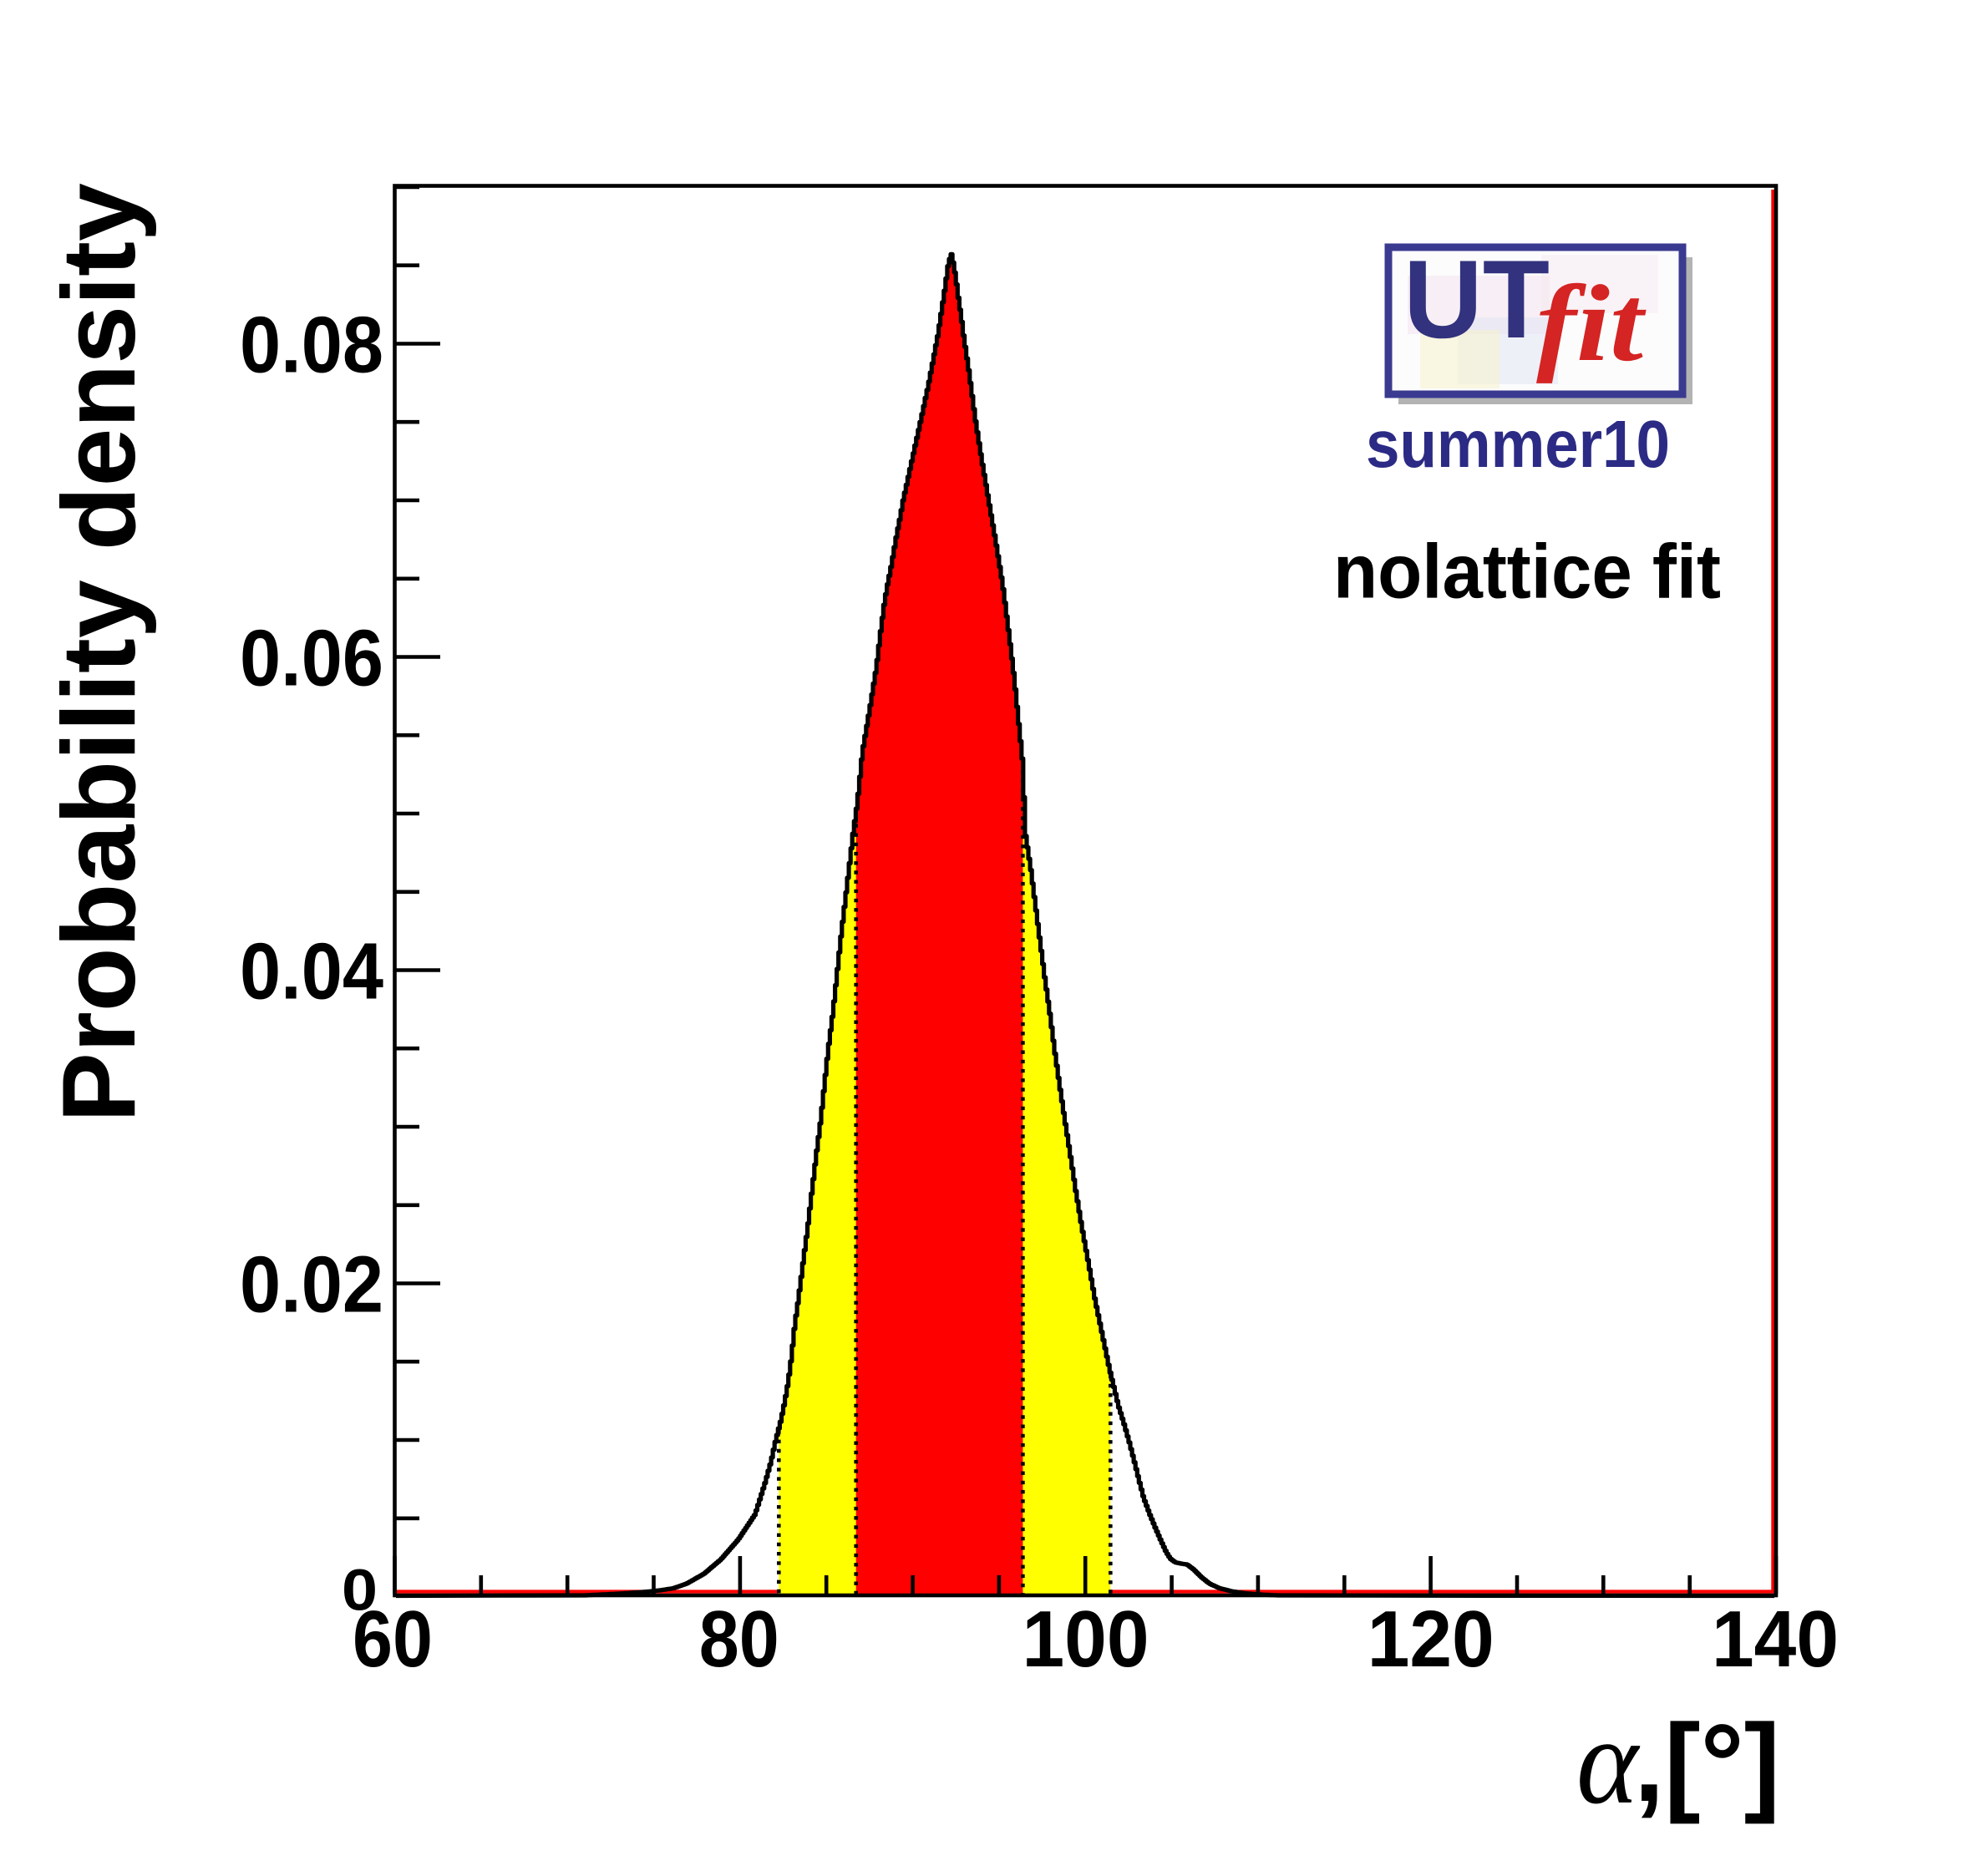 This screenshot has width=1974, height=1876. Describe the element at coordinates (1518, 444) in the screenshot. I see `svg-text: summer10` at that location.